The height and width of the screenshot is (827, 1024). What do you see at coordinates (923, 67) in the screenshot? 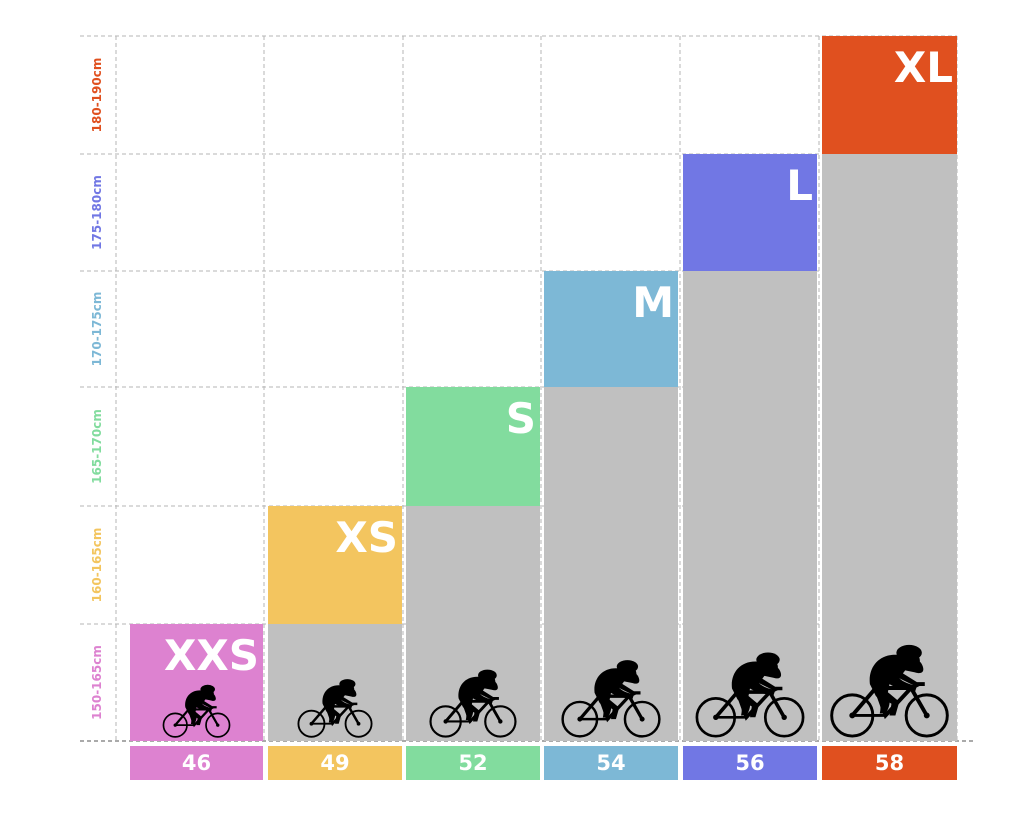
I see `size-label-xl: XL` at bounding box center [923, 67].